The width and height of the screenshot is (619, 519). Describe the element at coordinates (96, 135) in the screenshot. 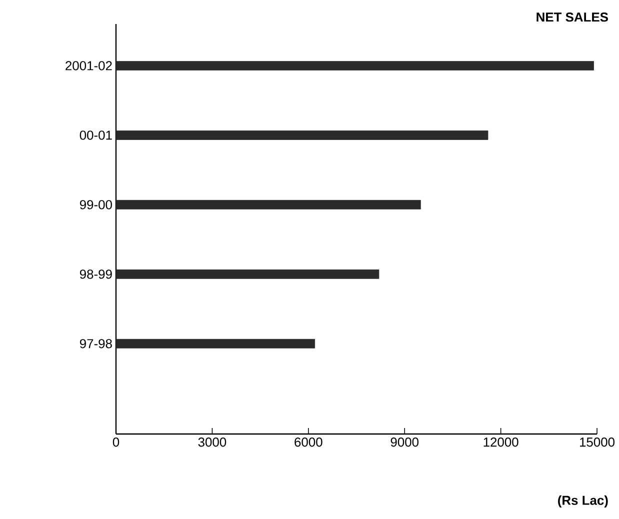

I see `y-tick-label: 00-01` at that location.